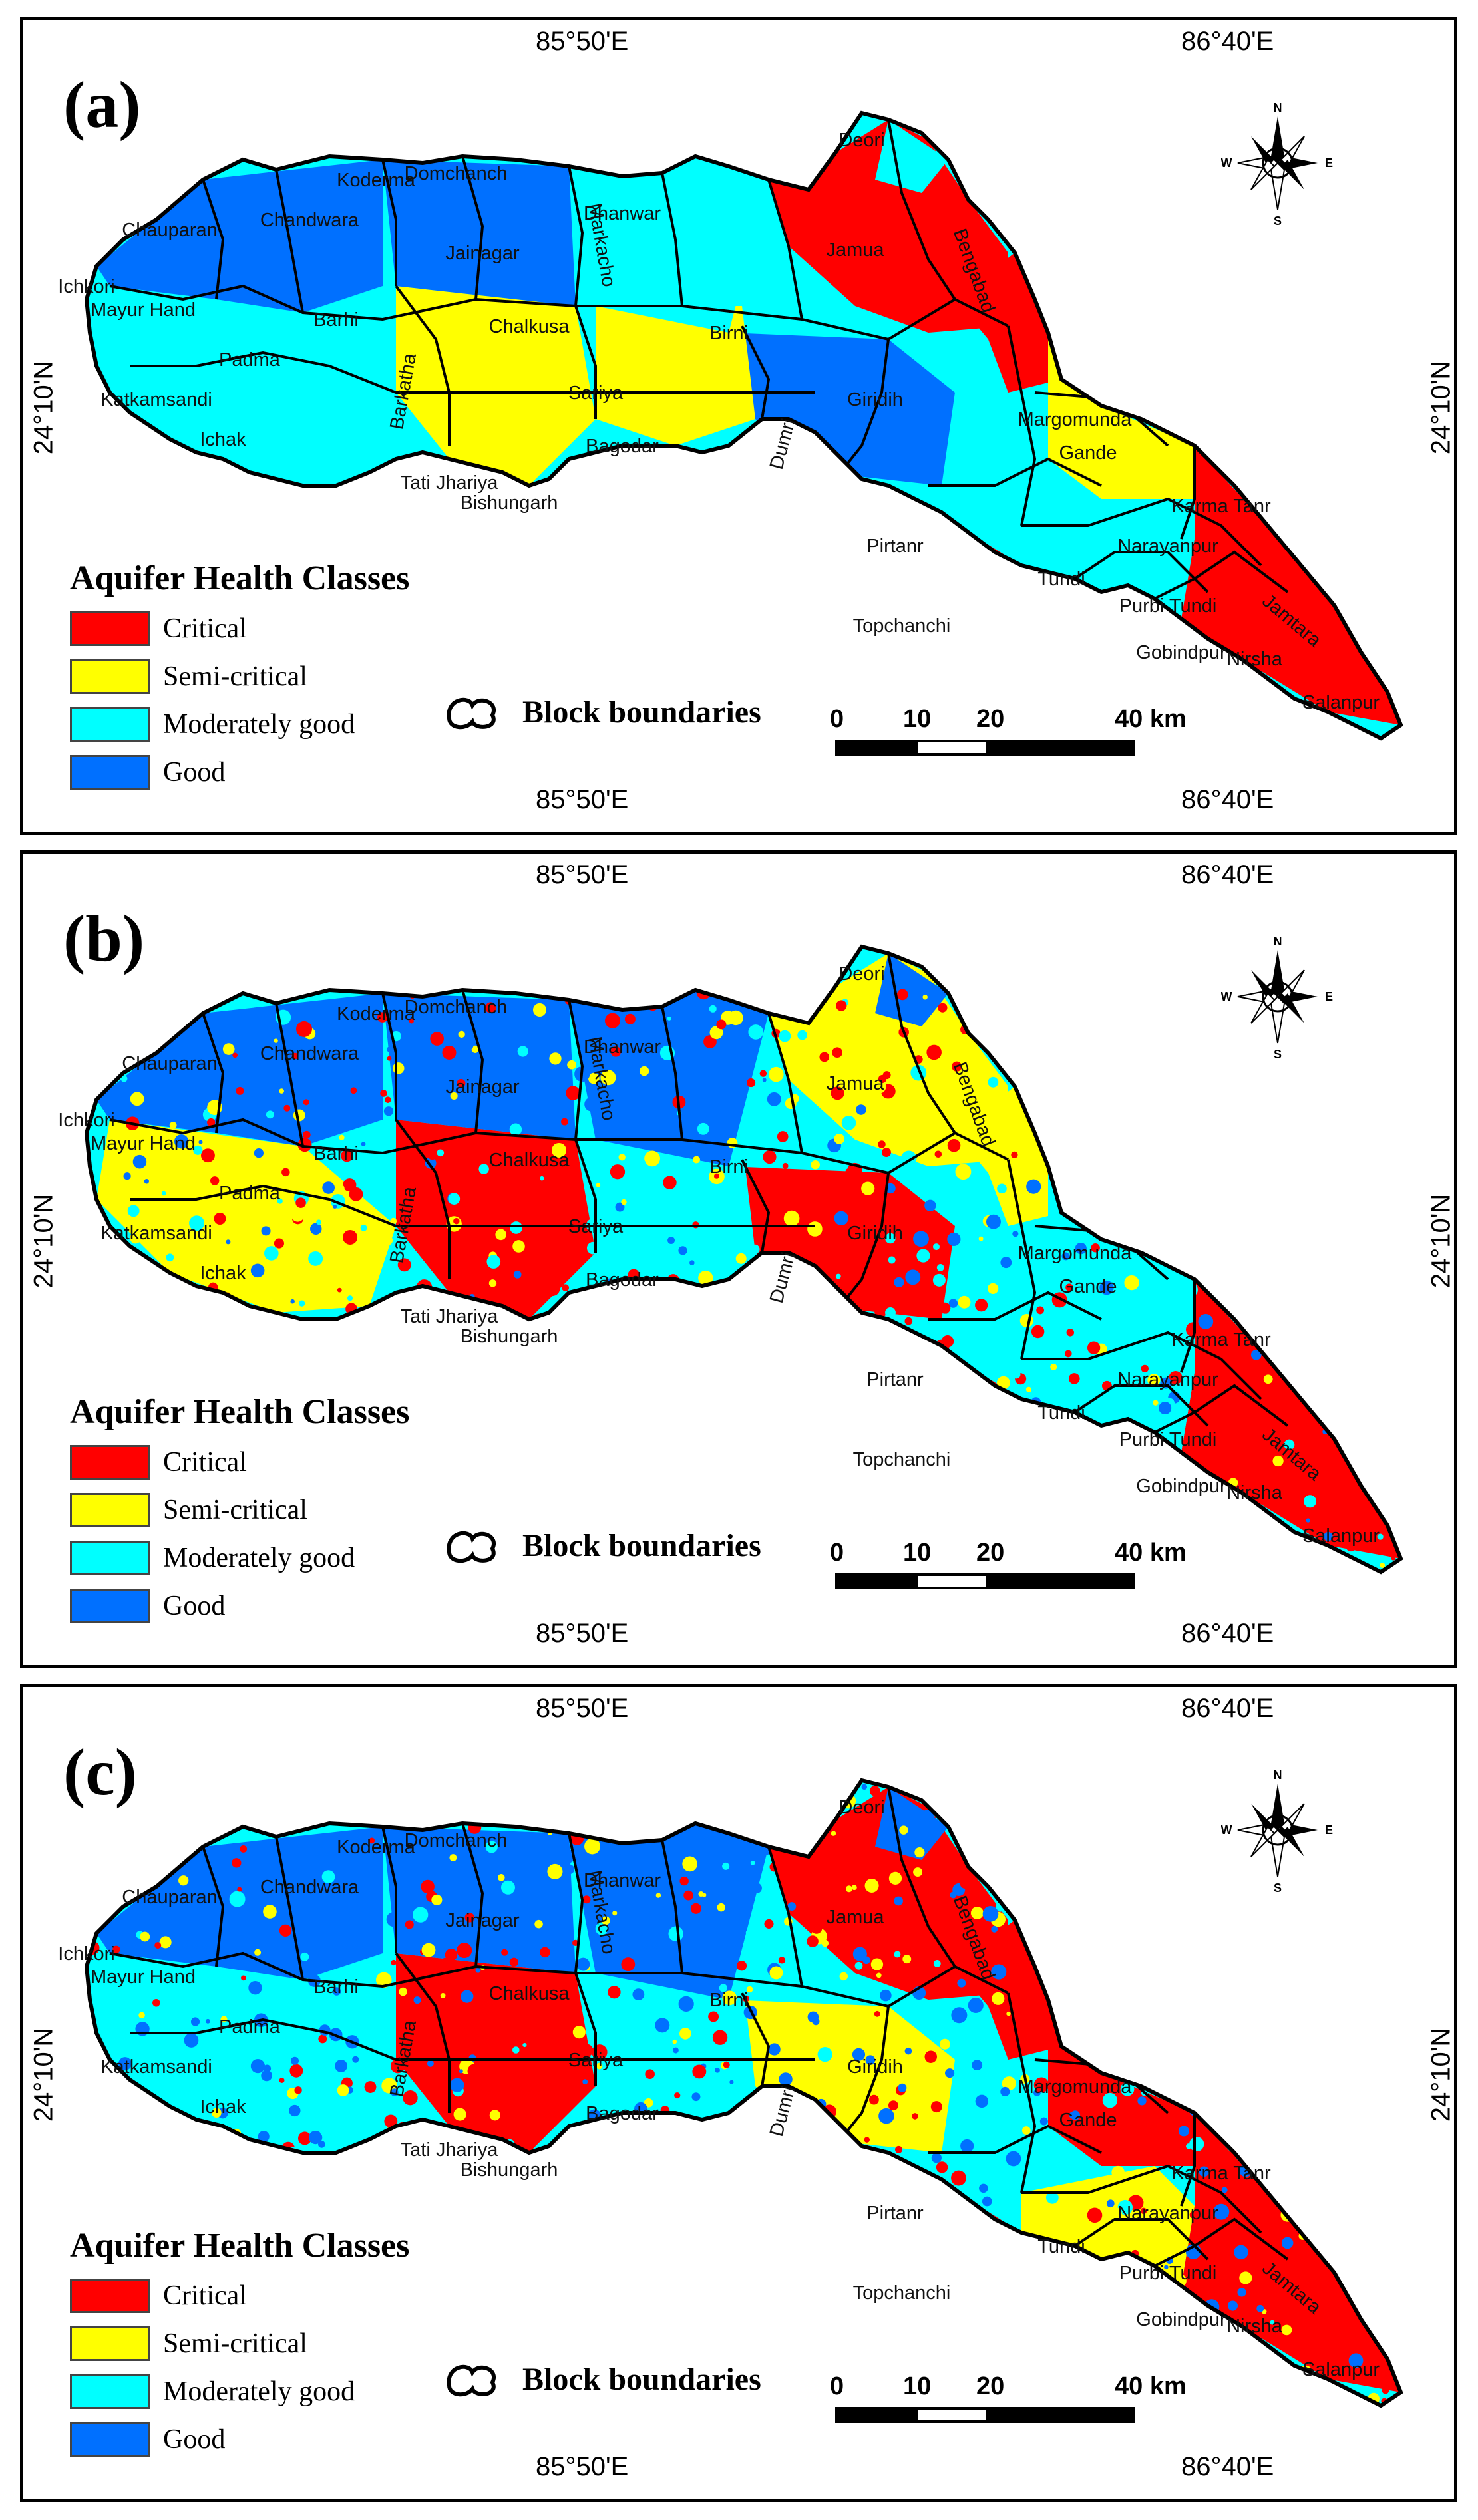 This screenshot has height=2520, width=1478. I want to click on compass-rose-icon: N S W E, so click(1277, 1832).